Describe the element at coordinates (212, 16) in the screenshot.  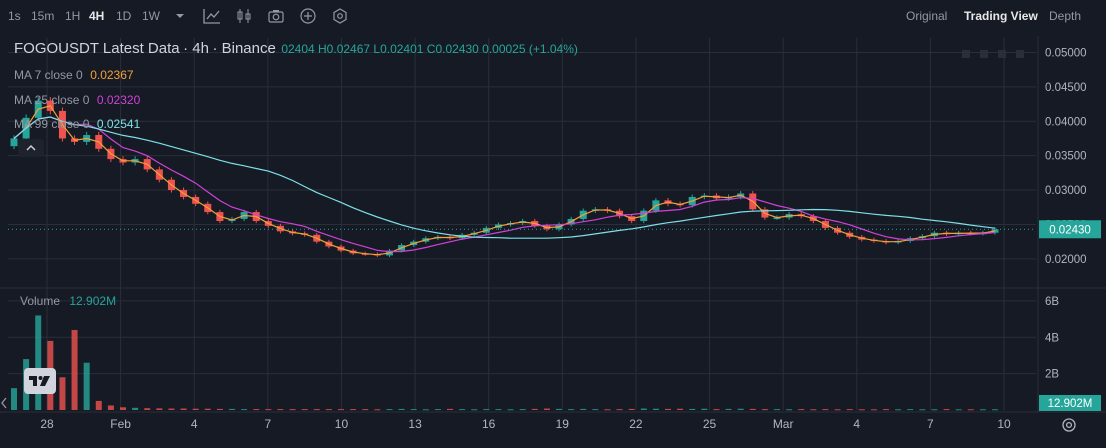
I see `indicator-chart-icon` at that location.